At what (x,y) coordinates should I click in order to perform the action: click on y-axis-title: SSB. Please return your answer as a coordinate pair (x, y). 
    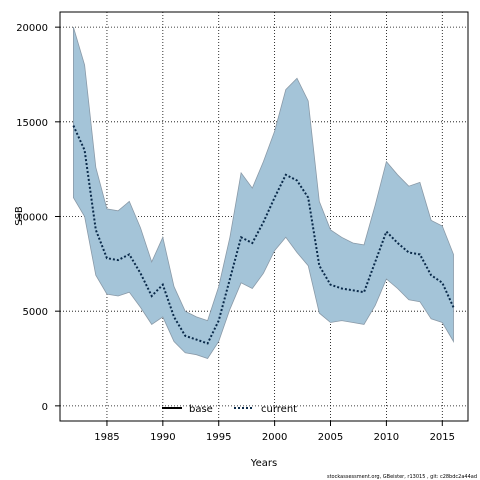
    Looking at the image, I should click on (19, 216).